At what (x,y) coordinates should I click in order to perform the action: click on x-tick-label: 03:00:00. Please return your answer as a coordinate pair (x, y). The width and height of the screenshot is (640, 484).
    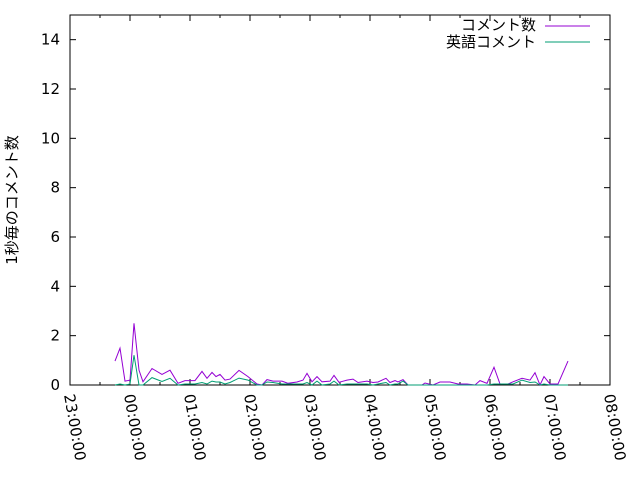
    Looking at the image, I should click on (314, 427).